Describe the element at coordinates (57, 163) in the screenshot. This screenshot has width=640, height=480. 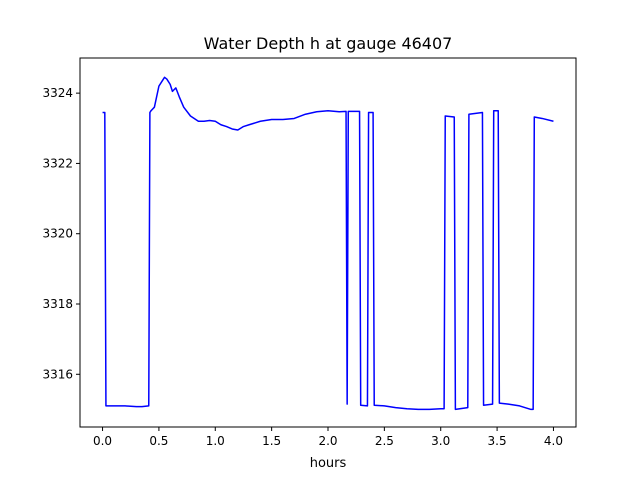
I see `y-tick-label: 3322` at that location.